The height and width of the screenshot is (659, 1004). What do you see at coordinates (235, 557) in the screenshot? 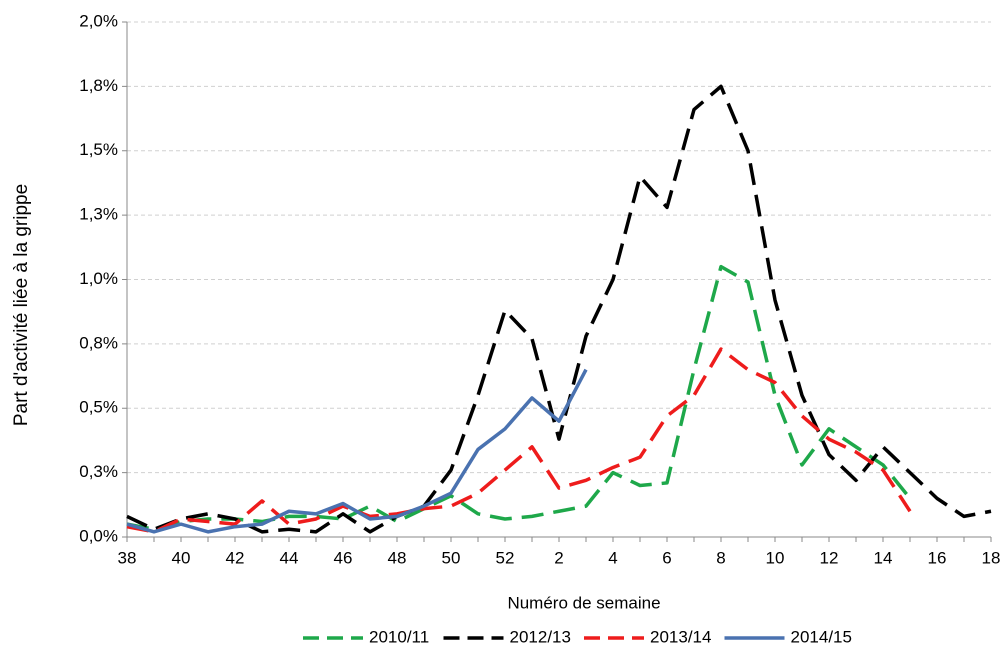
I see `x-tick-label: 42` at bounding box center [235, 557].